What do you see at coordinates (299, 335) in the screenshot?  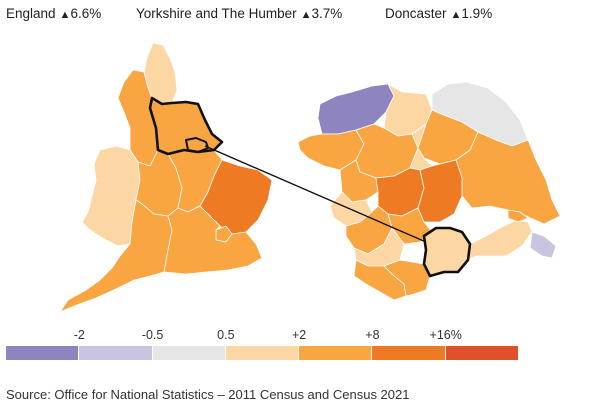 I see `legend-tick-label: +2` at bounding box center [299, 335].